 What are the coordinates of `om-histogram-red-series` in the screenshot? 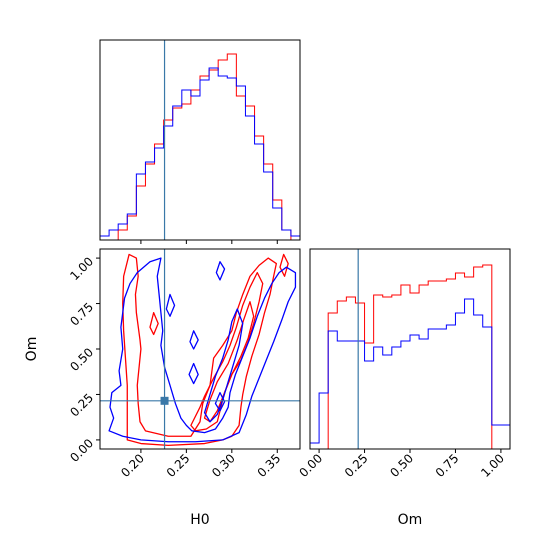 It's located at (410, 356).